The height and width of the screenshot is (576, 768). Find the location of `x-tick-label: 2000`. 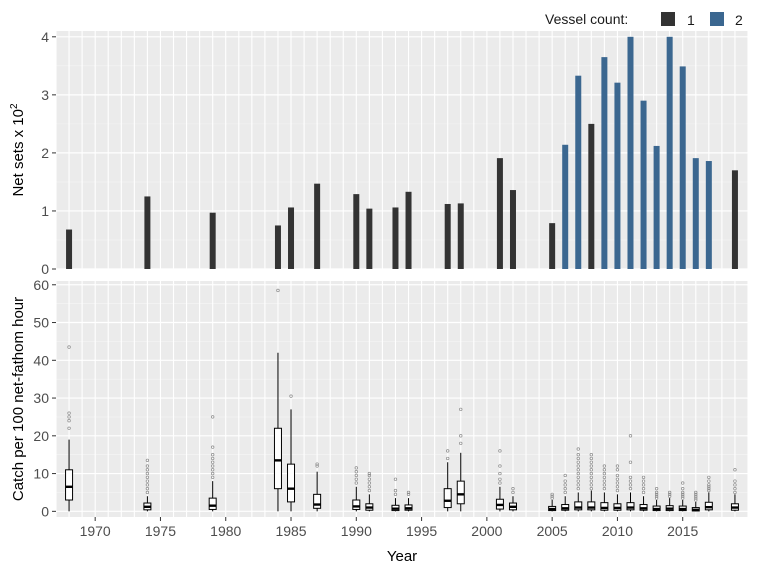

x-tick-label: 2000 is located at coordinates (486, 531).